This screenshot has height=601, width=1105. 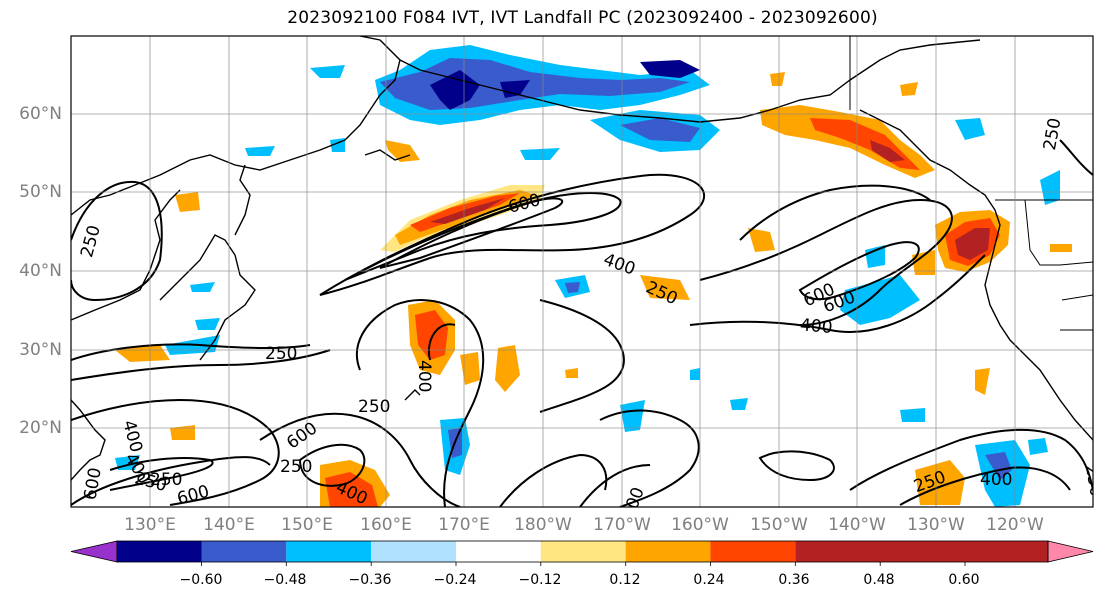 What do you see at coordinates (636, 498) in the screenshot?
I see `contour-label: 00` at bounding box center [636, 498].